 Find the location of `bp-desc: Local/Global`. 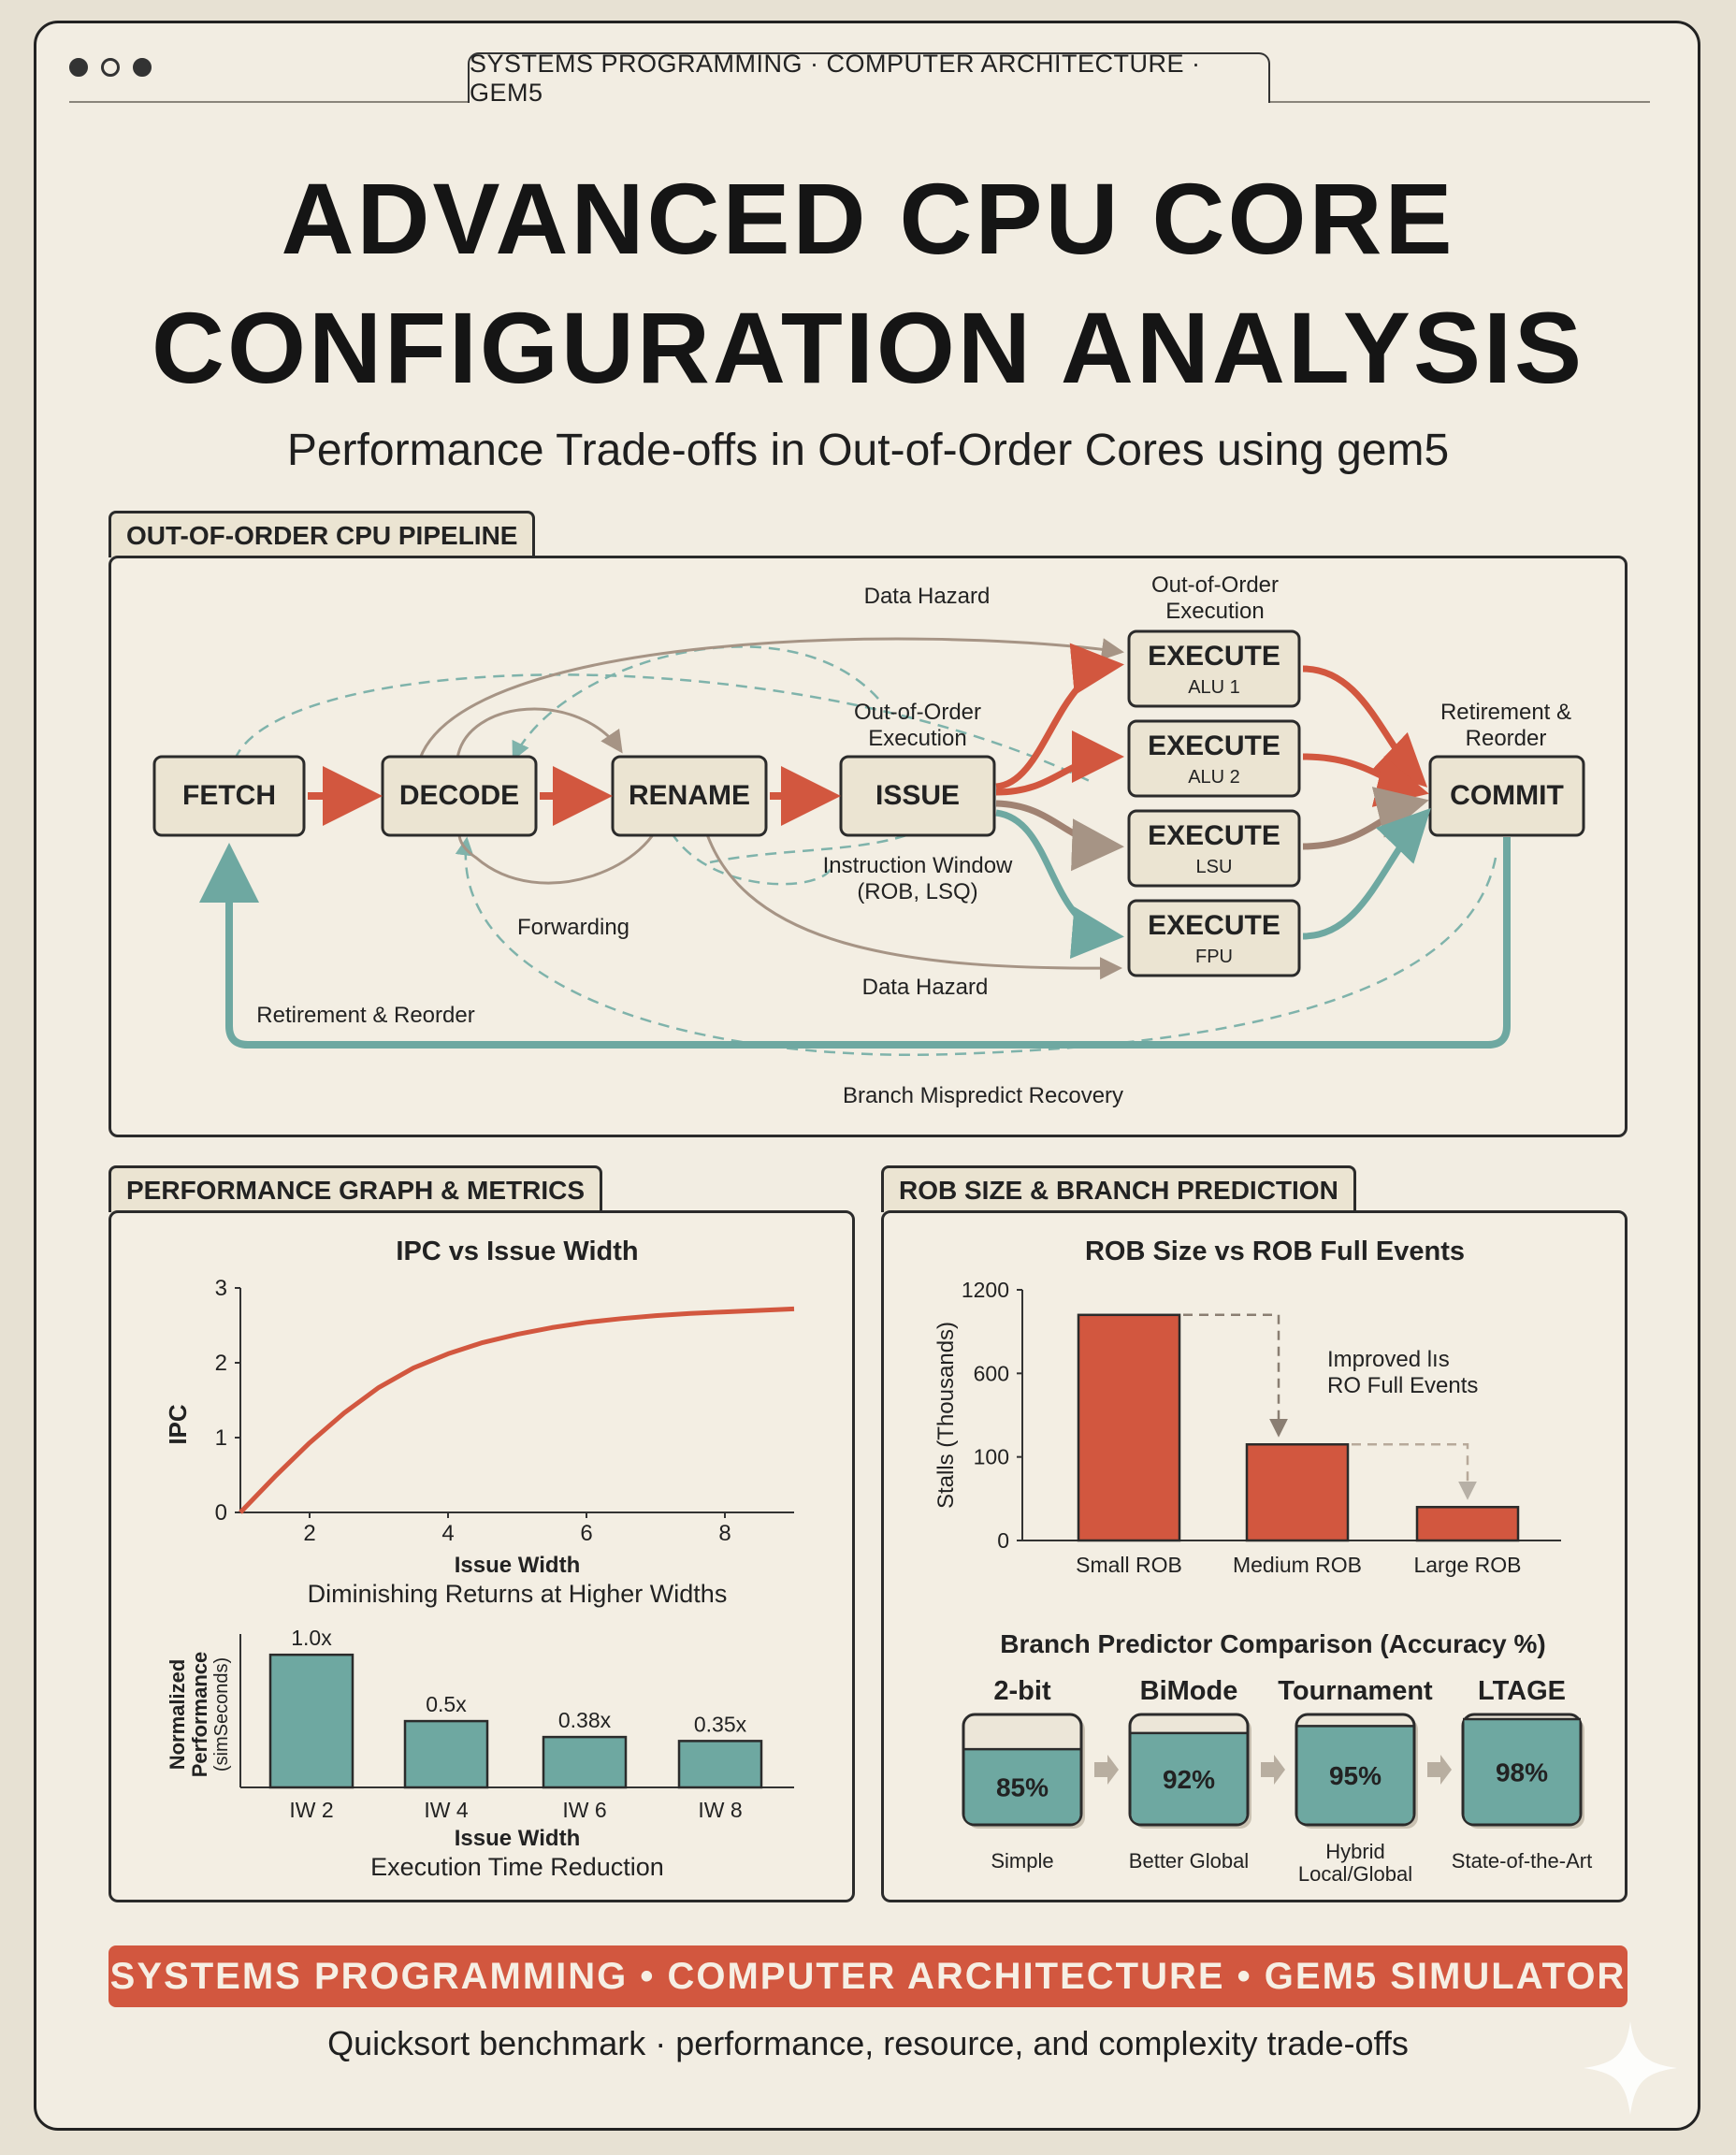

bp-desc: Local/Global is located at coordinates (1355, 1874).